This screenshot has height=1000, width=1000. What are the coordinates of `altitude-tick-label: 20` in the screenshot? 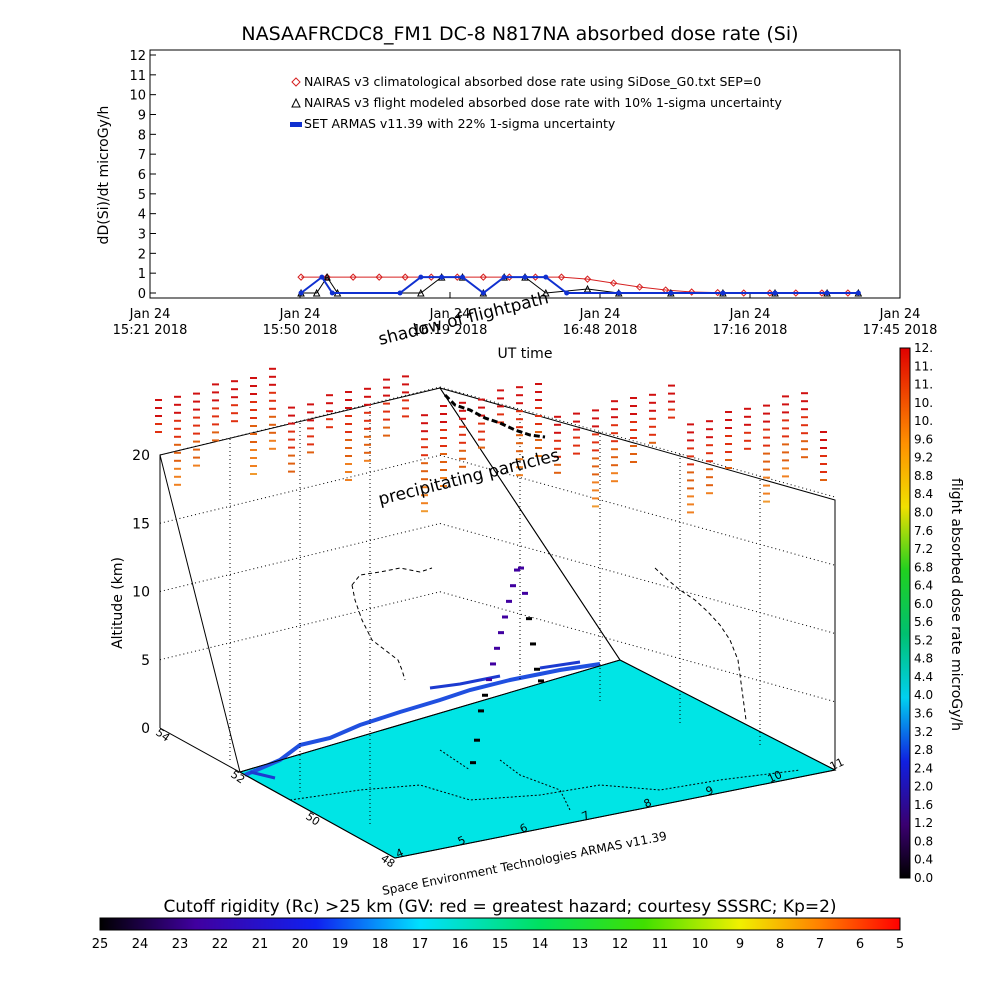 It's located at (141, 456).